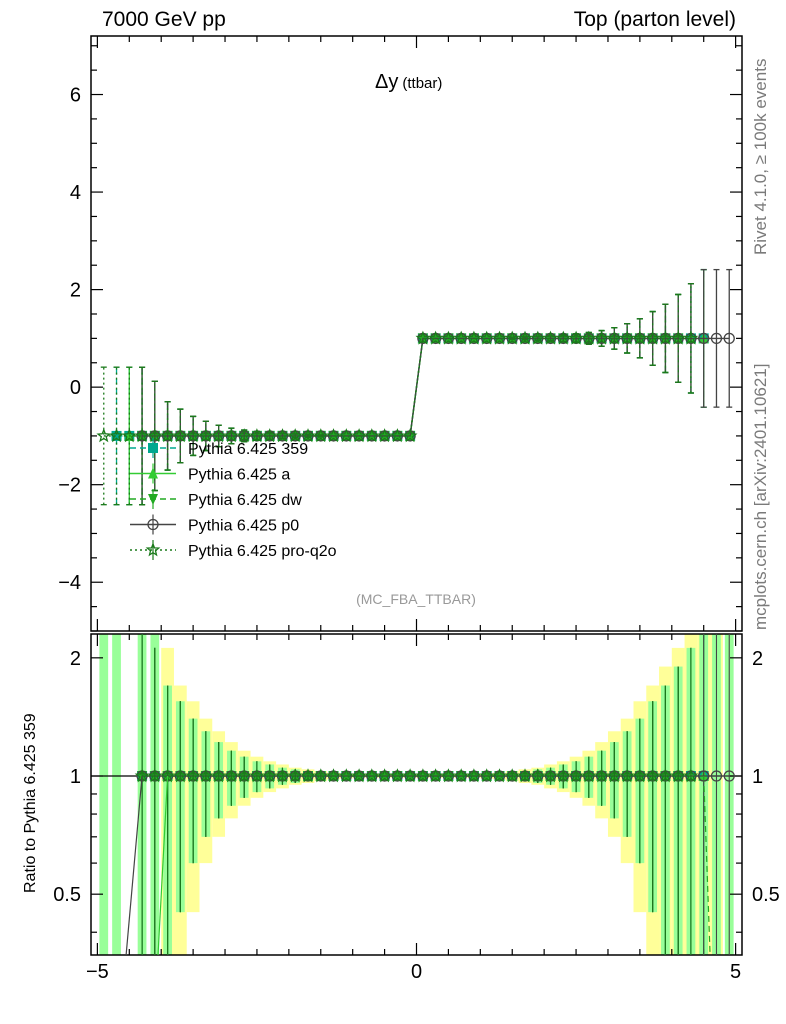 The width and height of the screenshot is (786, 1024). What do you see at coordinates (245, 500) in the screenshot?
I see `legend-label: Pythia 6.425 dw` at bounding box center [245, 500].